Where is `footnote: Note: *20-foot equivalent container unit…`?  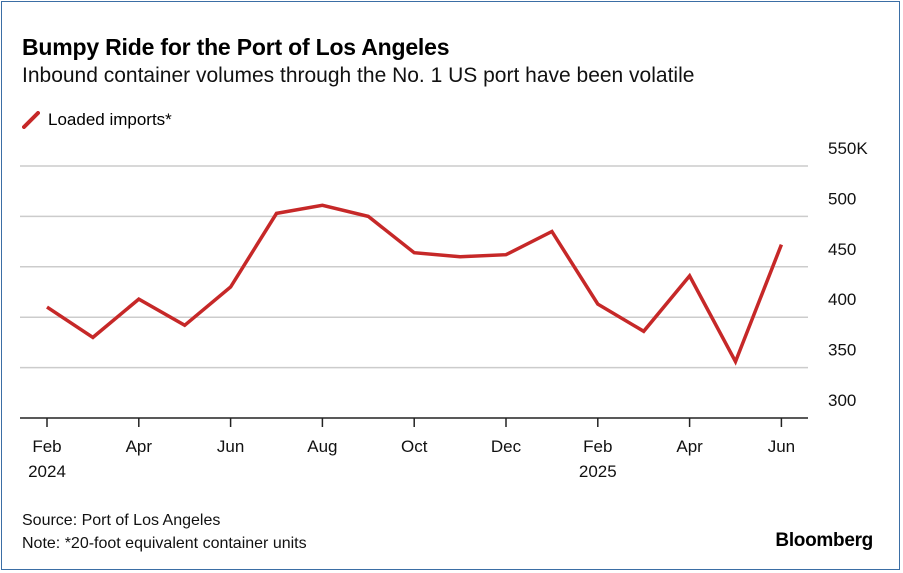
footnote: Note: *20-foot equivalent container unit… is located at coordinates (164, 543).